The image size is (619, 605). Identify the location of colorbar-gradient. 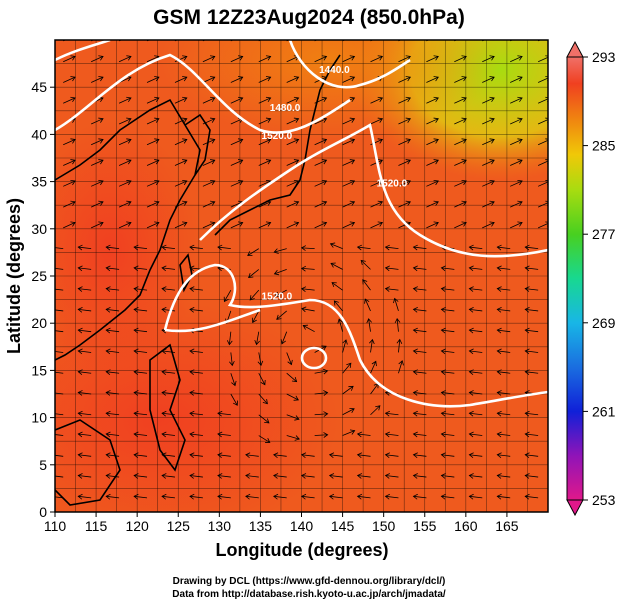
(575, 278).